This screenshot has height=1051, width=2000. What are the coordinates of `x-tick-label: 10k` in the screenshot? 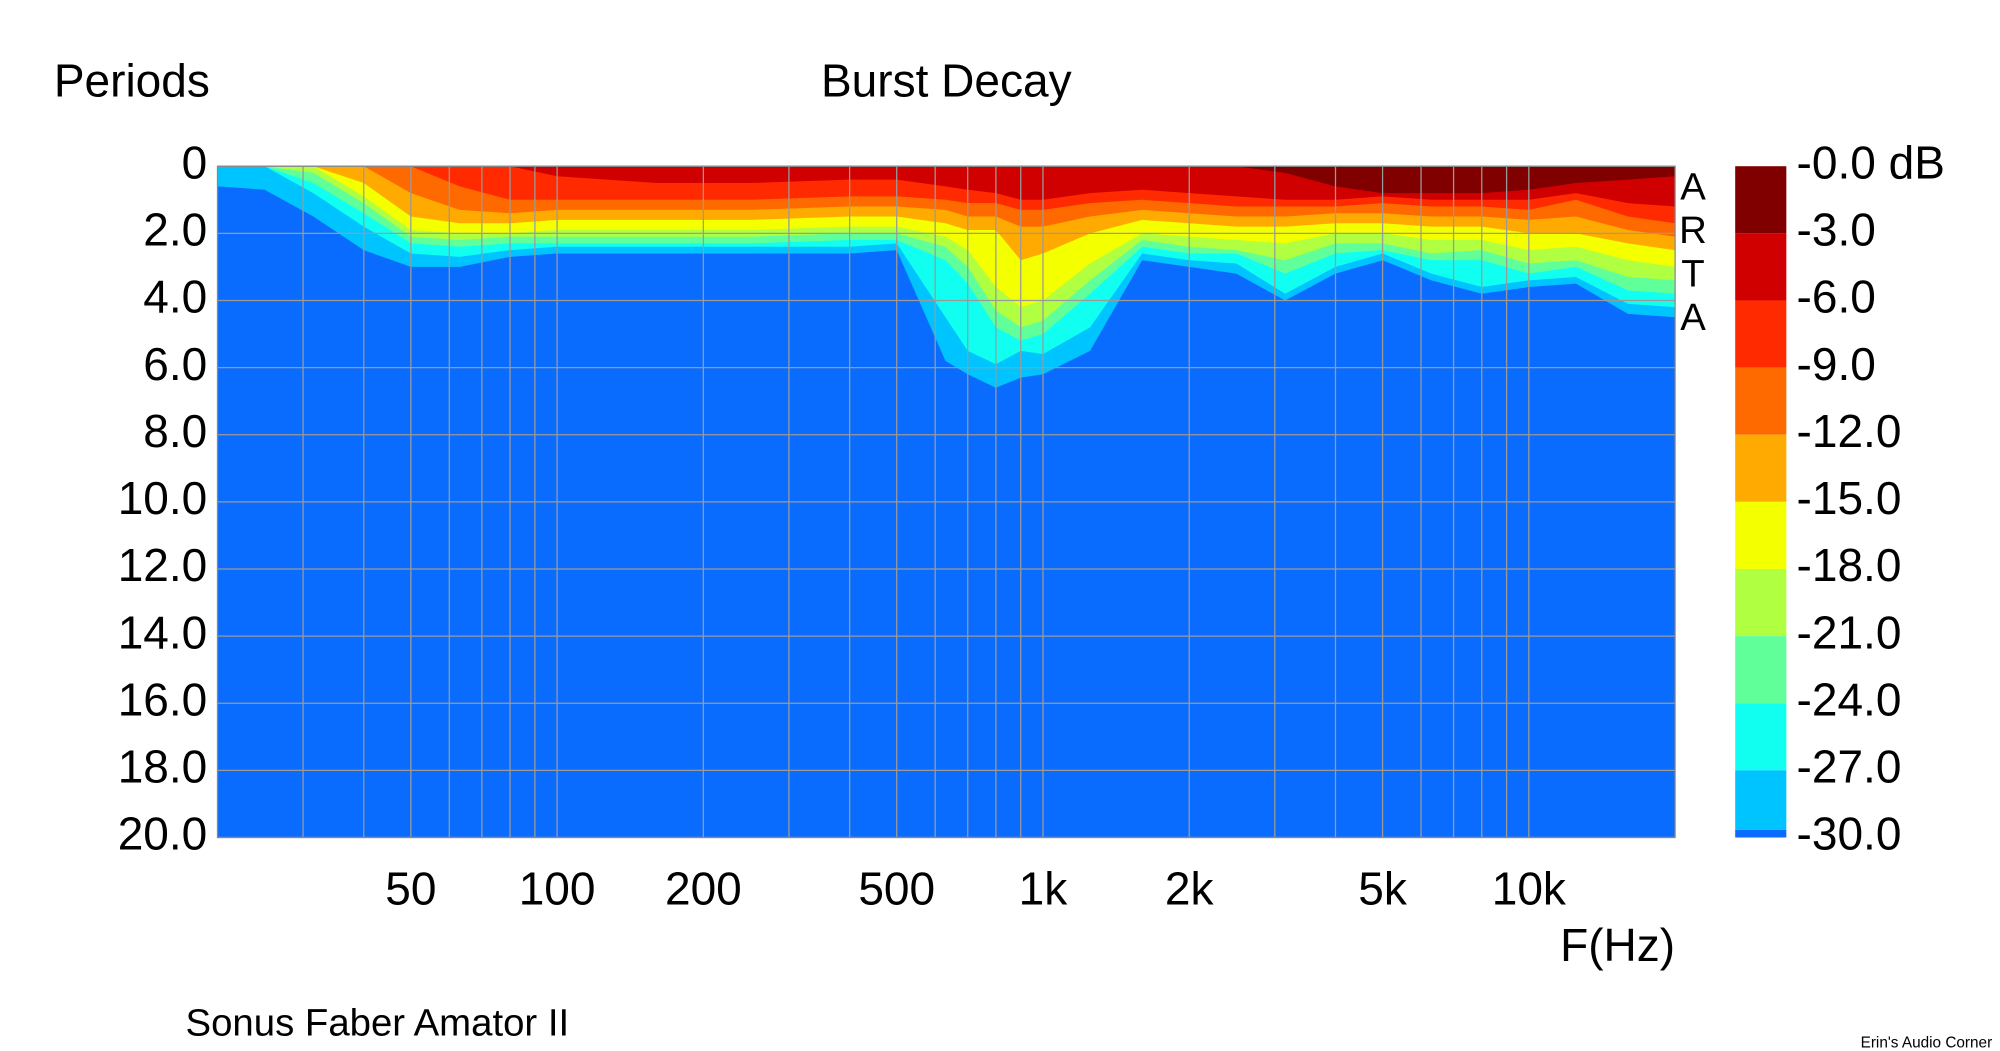 It's located at (1529, 889).